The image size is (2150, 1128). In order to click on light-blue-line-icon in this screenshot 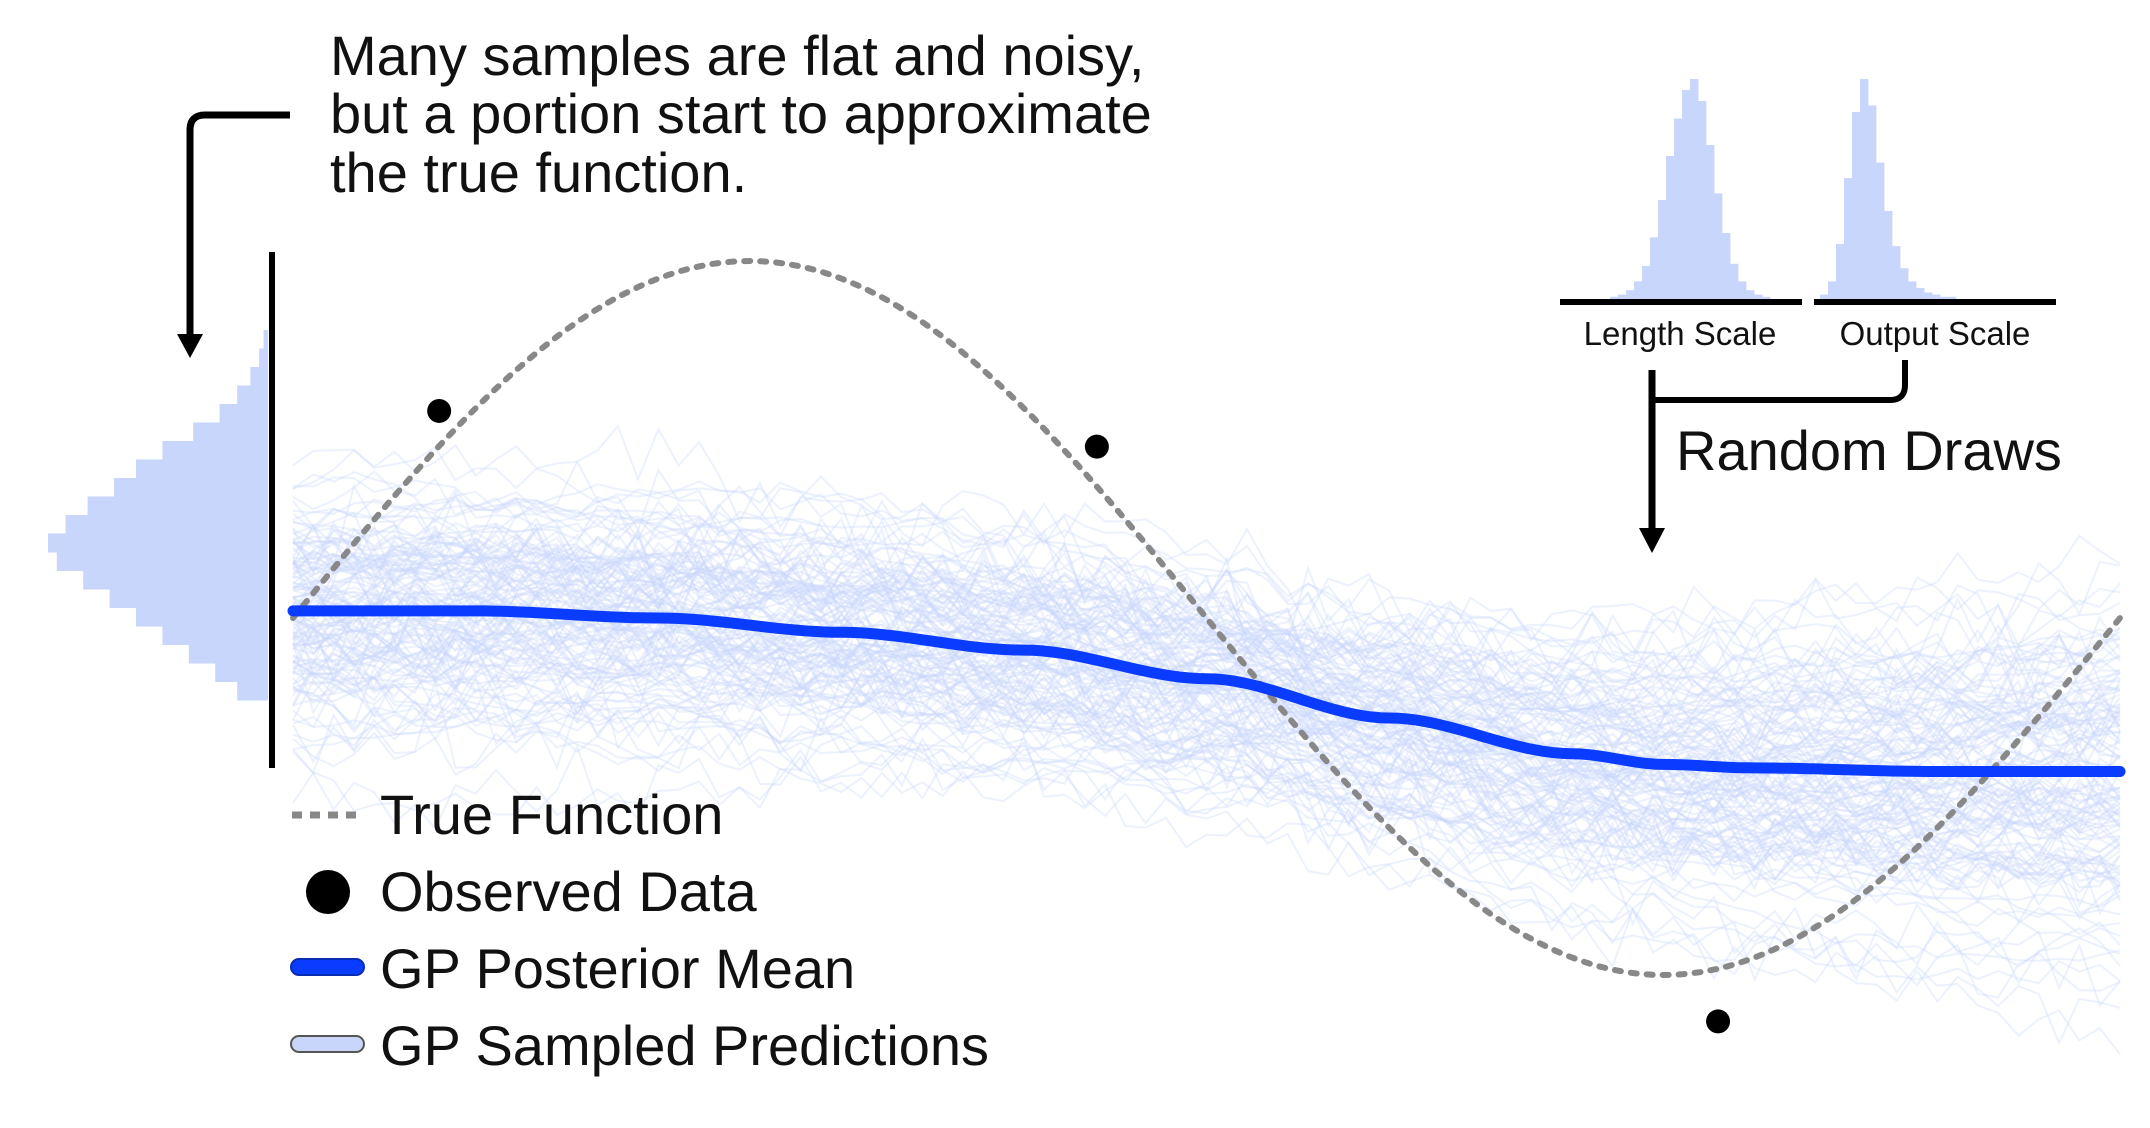, I will do `click(327, 1044)`.